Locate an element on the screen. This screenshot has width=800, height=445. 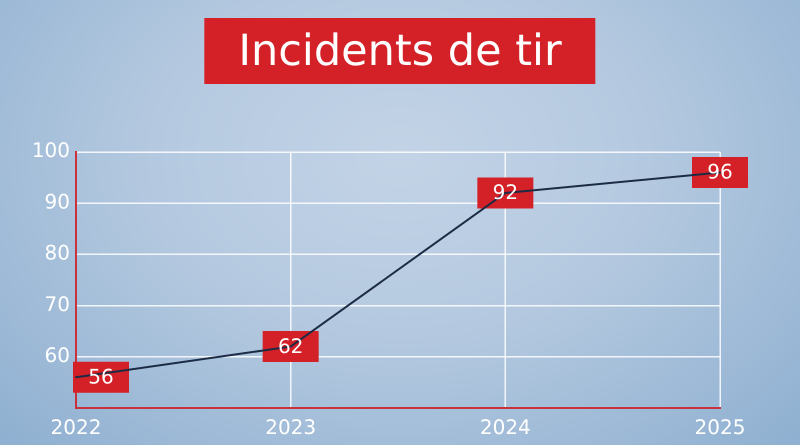
x-tick-label: 2023 is located at coordinates (290, 427).